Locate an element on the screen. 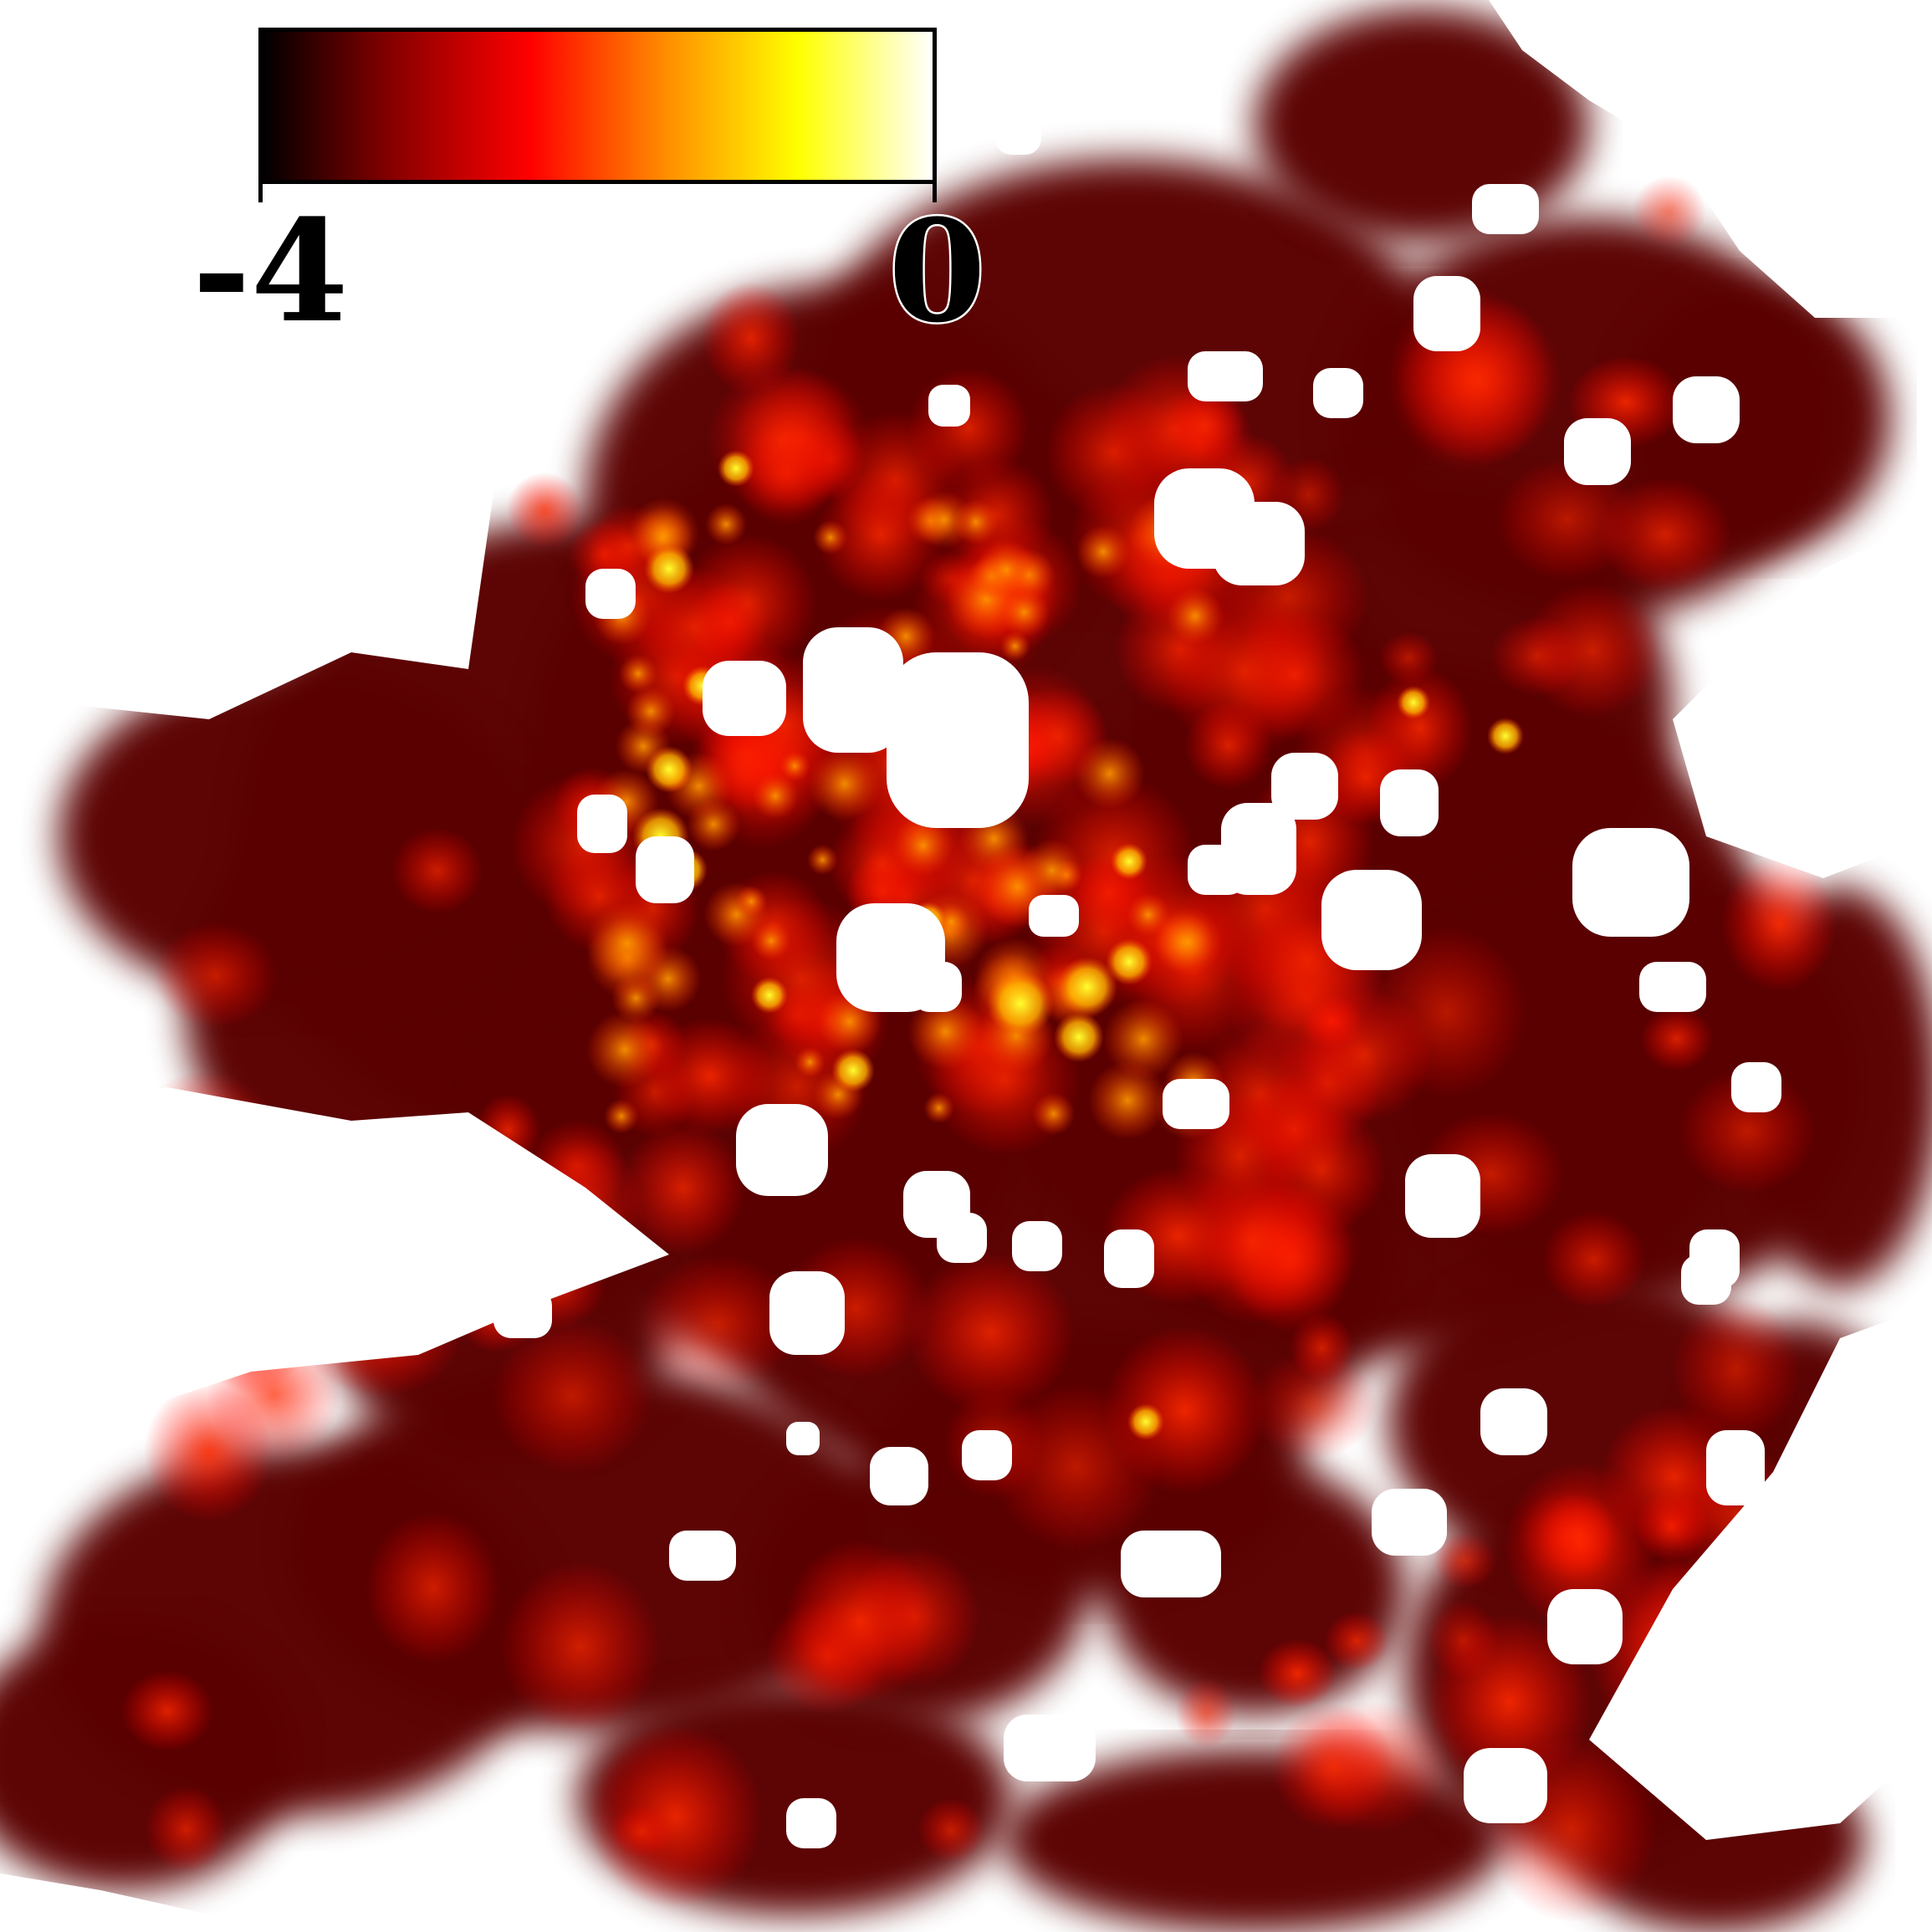 The width and height of the screenshot is (1932, 1932). colorbar-max-label: 0 is located at coordinates (938, 271).